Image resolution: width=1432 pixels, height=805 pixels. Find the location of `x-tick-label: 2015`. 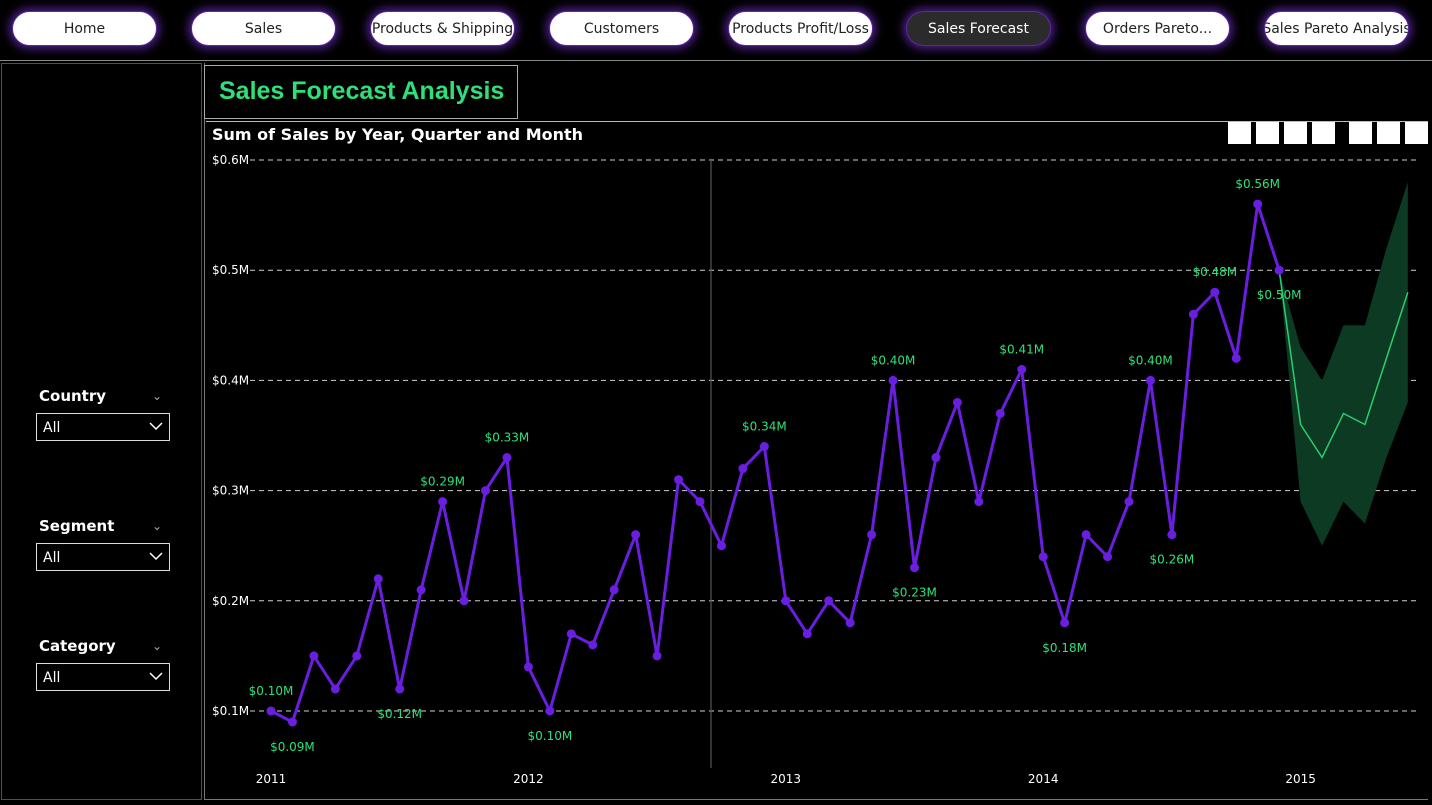

x-tick-label: 2015 is located at coordinates (1300, 779).